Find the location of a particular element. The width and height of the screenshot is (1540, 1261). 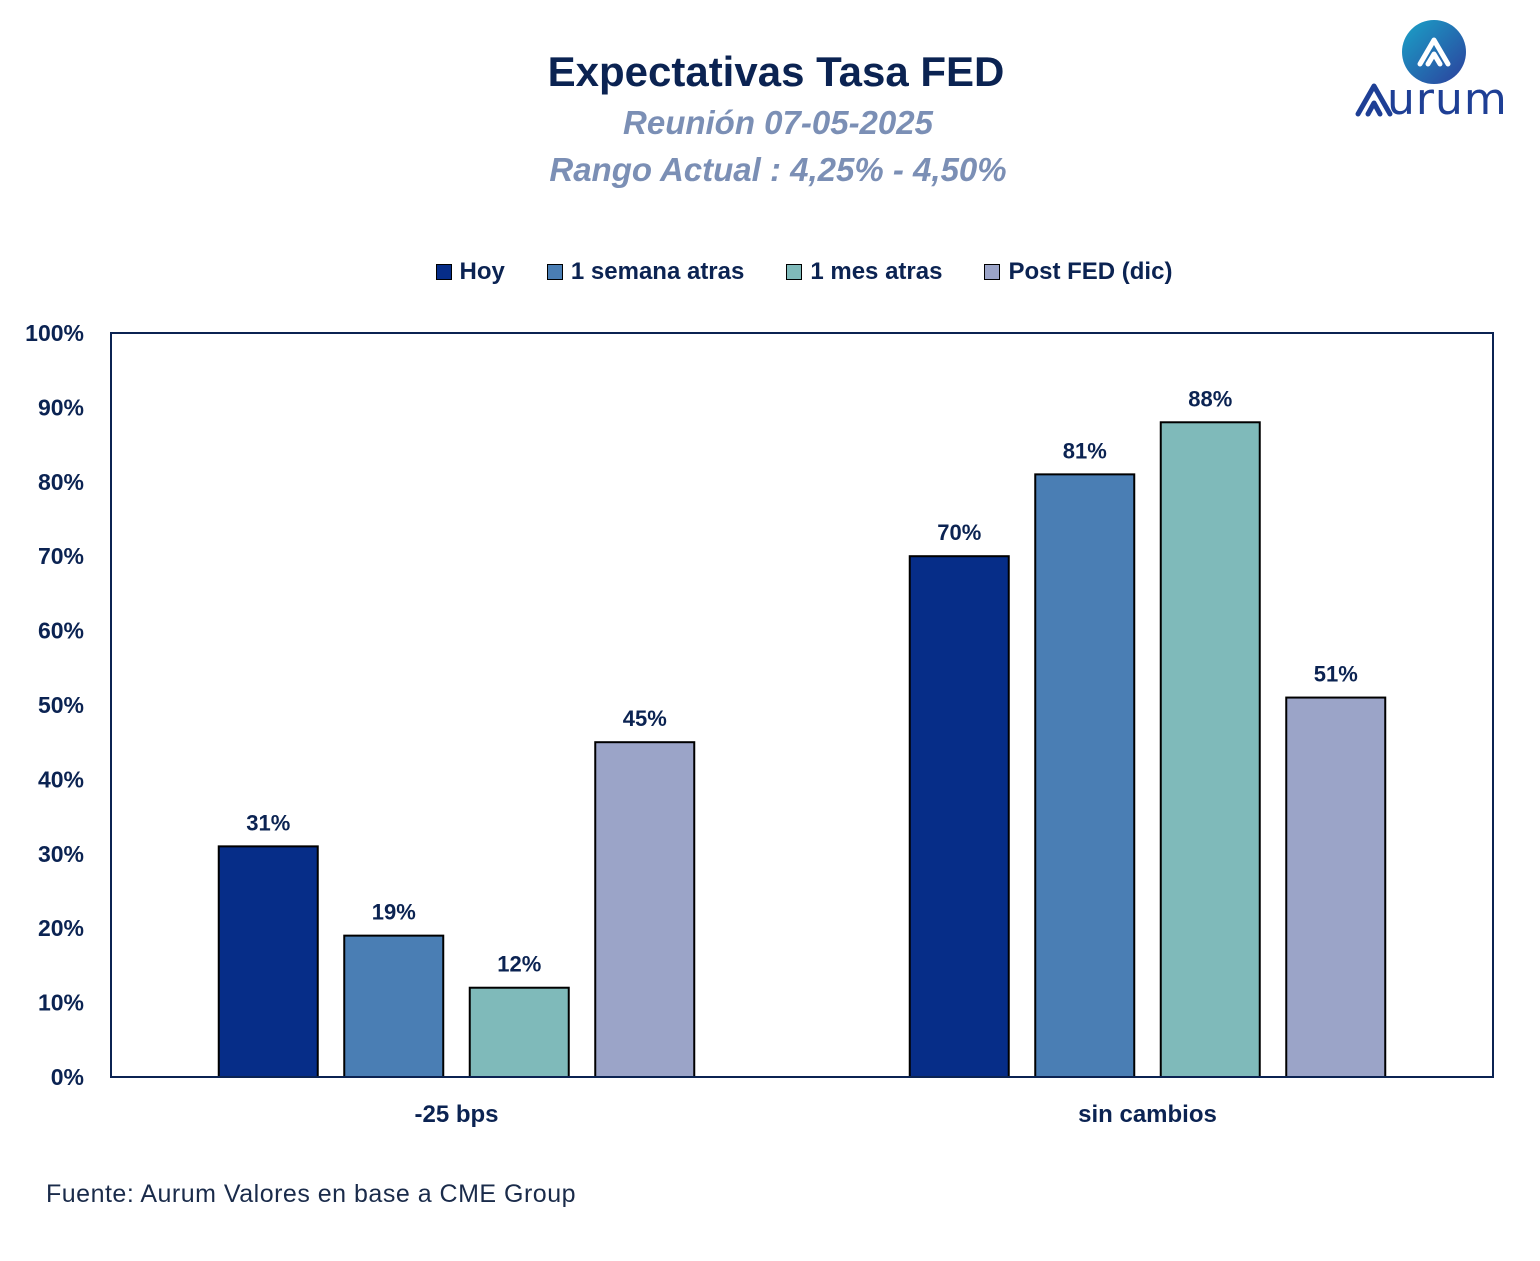

y-tick-label: 40% is located at coordinates (61, 779).